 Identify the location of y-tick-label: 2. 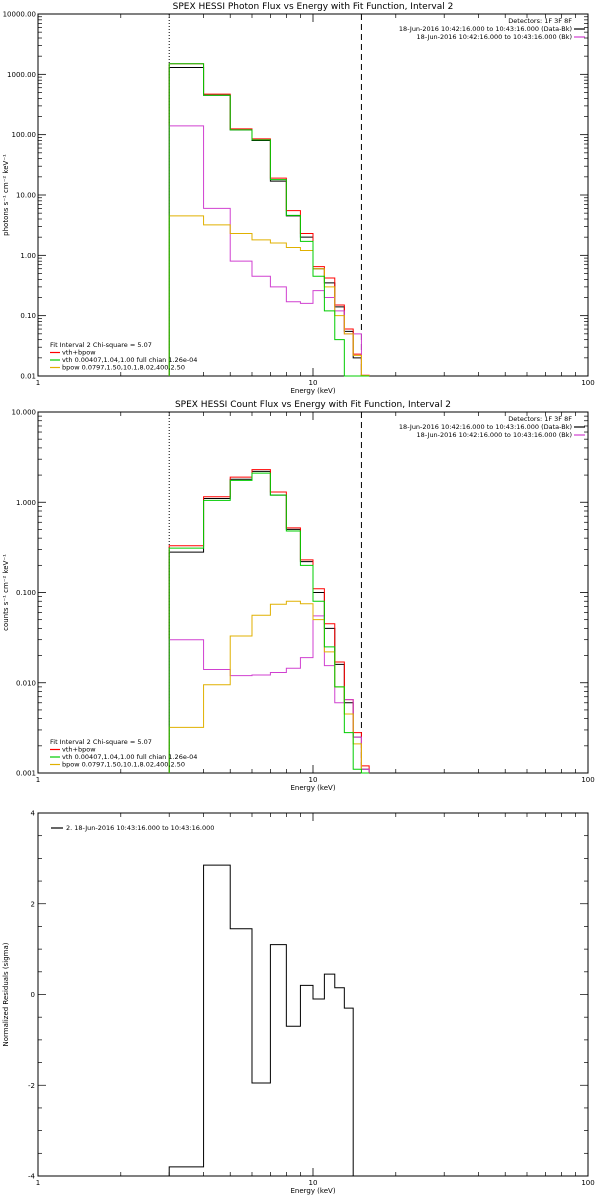
(33, 904).